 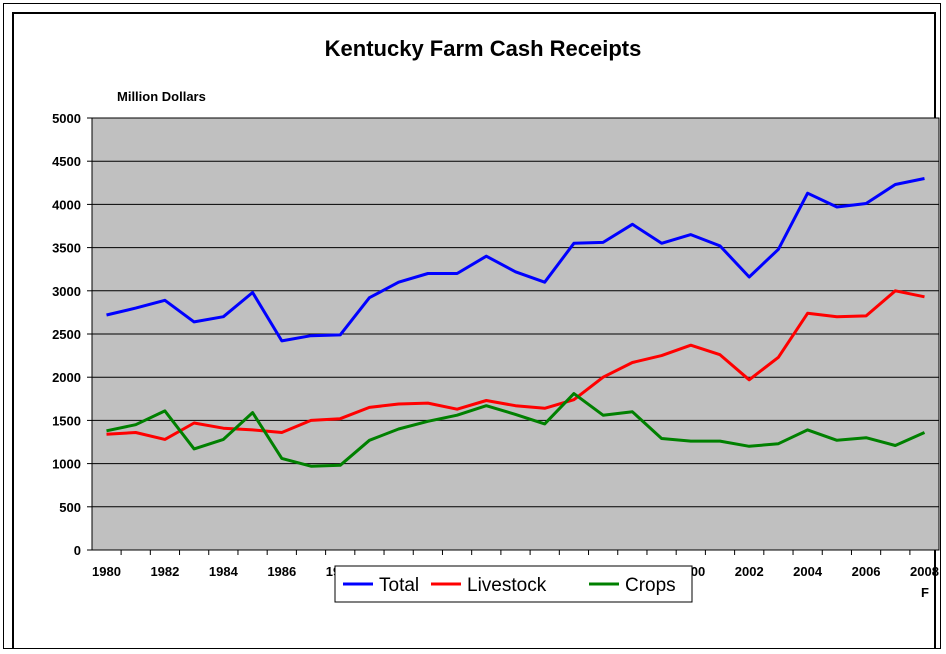 I want to click on legend-label-crops: Crops, so click(x=650, y=585).